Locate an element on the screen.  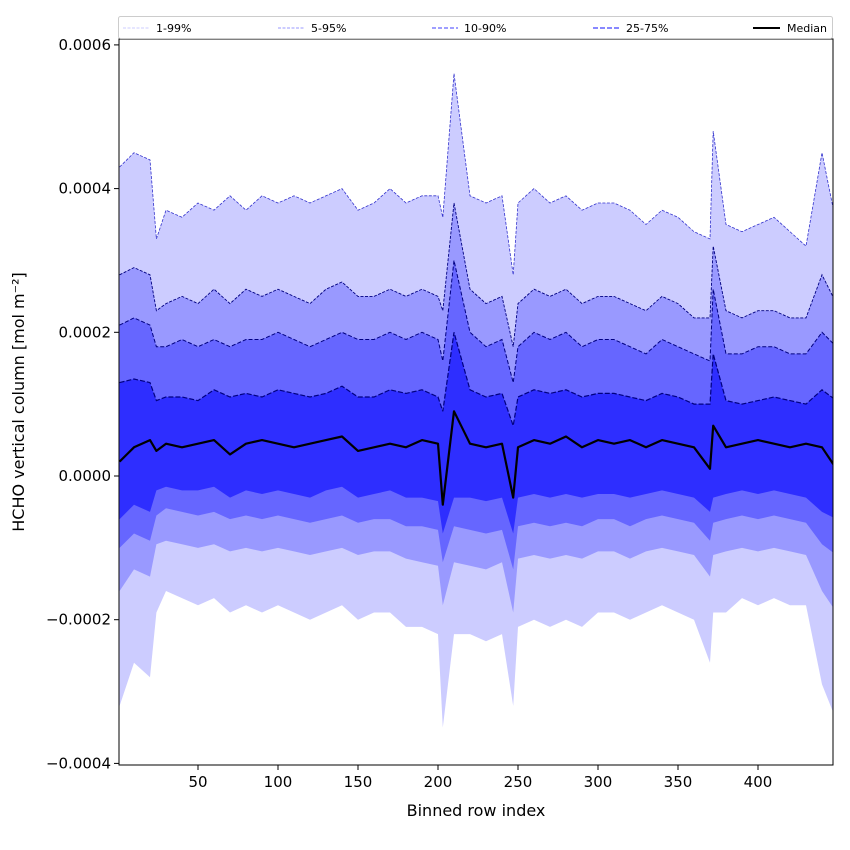
x-tick-label: 50 is located at coordinates (197, 782).